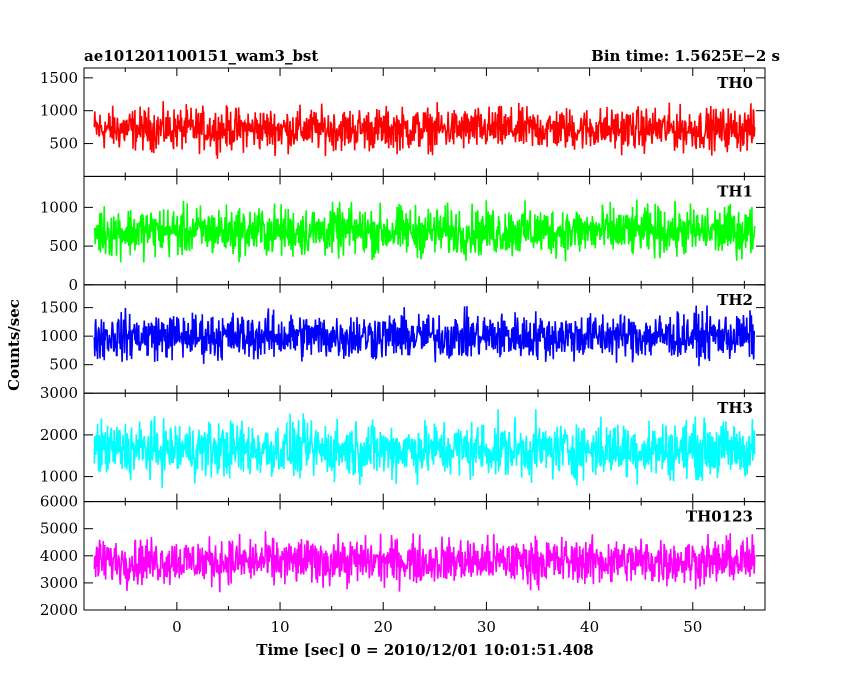 The height and width of the screenshot is (680, 850). I want to click on panel-th1-ytick-label: 0, so click(73, 285).